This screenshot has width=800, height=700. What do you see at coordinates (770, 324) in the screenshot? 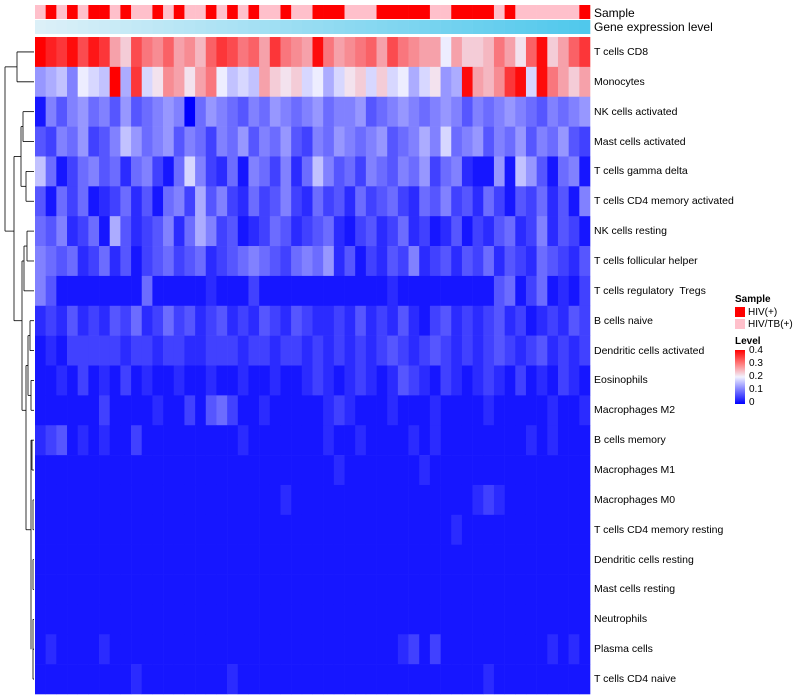
I see `legend-label-hiv-tb: HIV/TB(+)` at bounding box center [770, 324].